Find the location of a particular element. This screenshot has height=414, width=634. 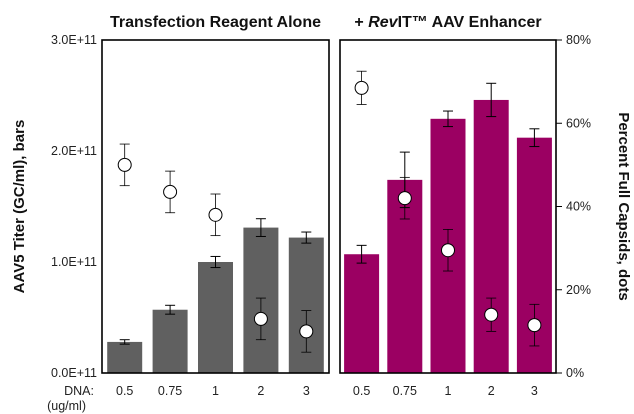

left-tick-label: 0.0E+11 is located at coordinates (74, 373).